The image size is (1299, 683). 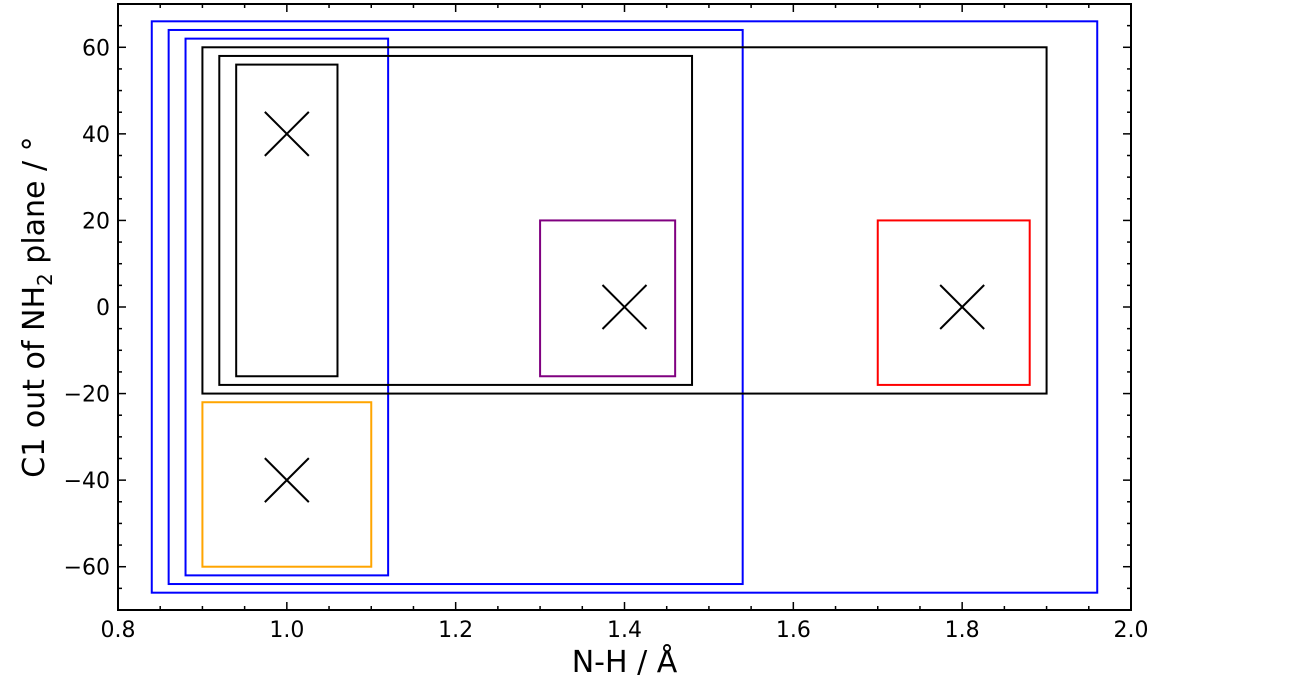 What do you see at coordinates (962, 630) in the screenshot?
I see `x-tick-label: 1.8` at bounding box center [962, 630].